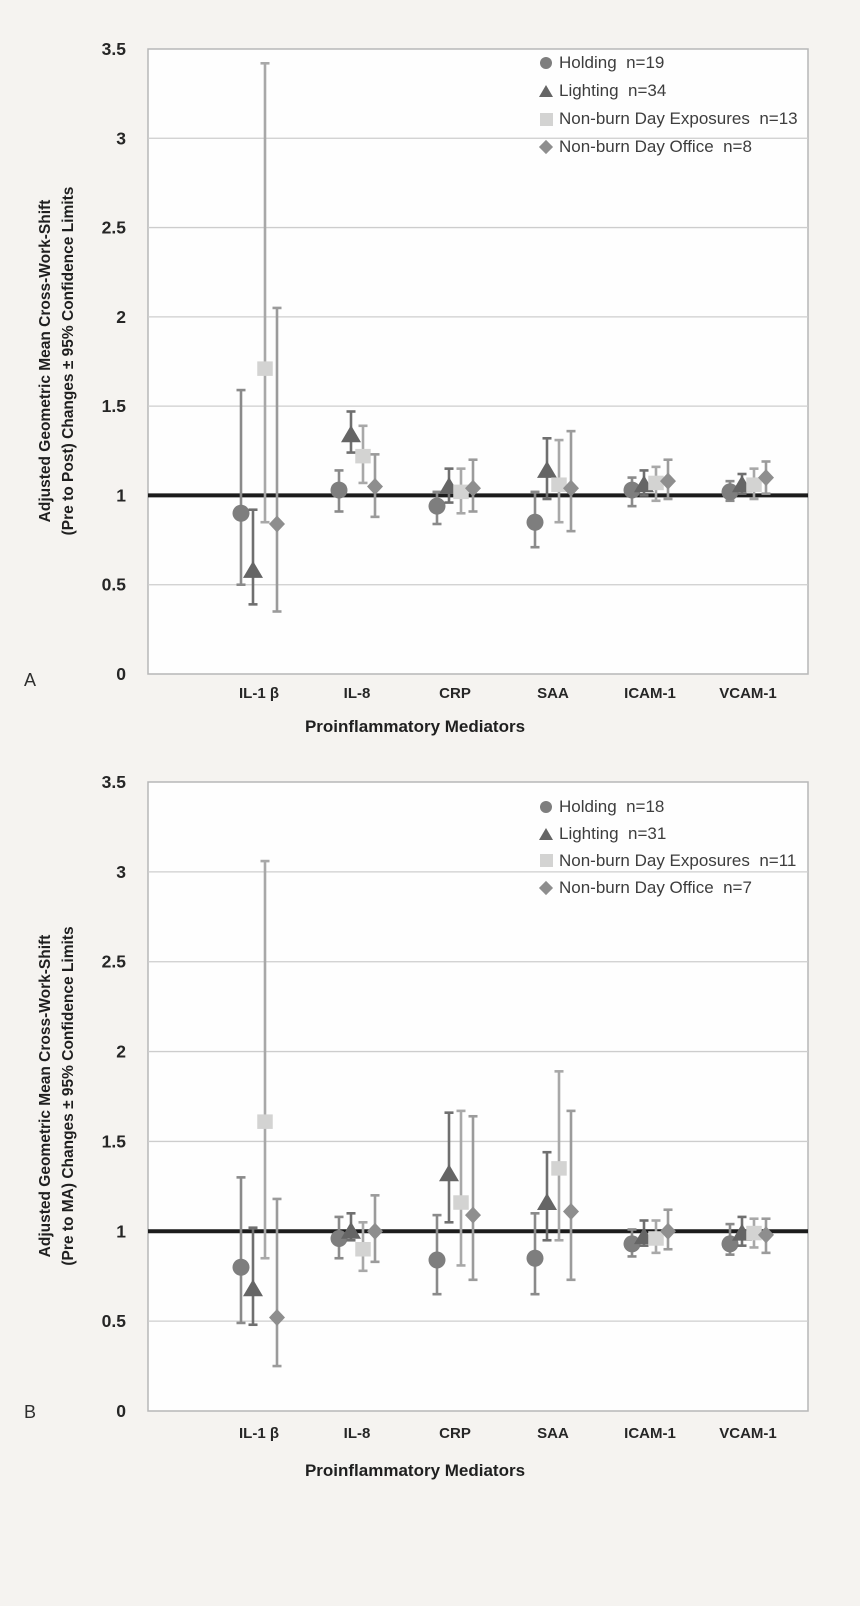 The image size is (860, 1606). What do you see at coordinates (437, 506) in the screenshot?
I see `panel-a-holding-cat2-marker` at bounding box center [437, 506].